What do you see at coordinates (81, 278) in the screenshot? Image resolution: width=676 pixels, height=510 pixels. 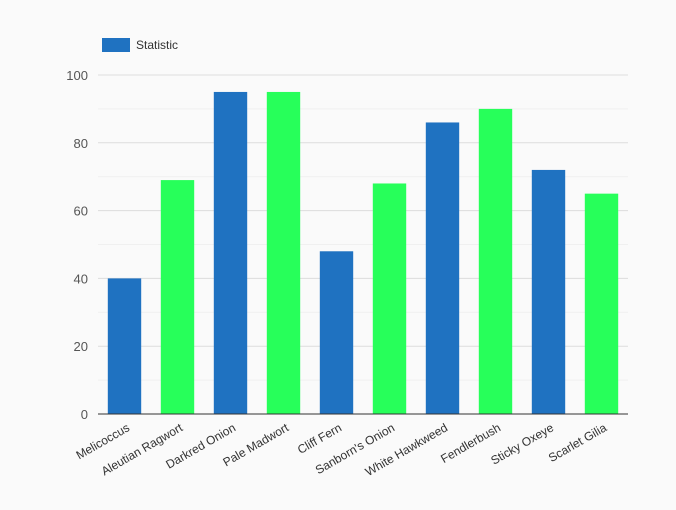 I see `y-tick-label: 40` at bounding box center [81, 278].